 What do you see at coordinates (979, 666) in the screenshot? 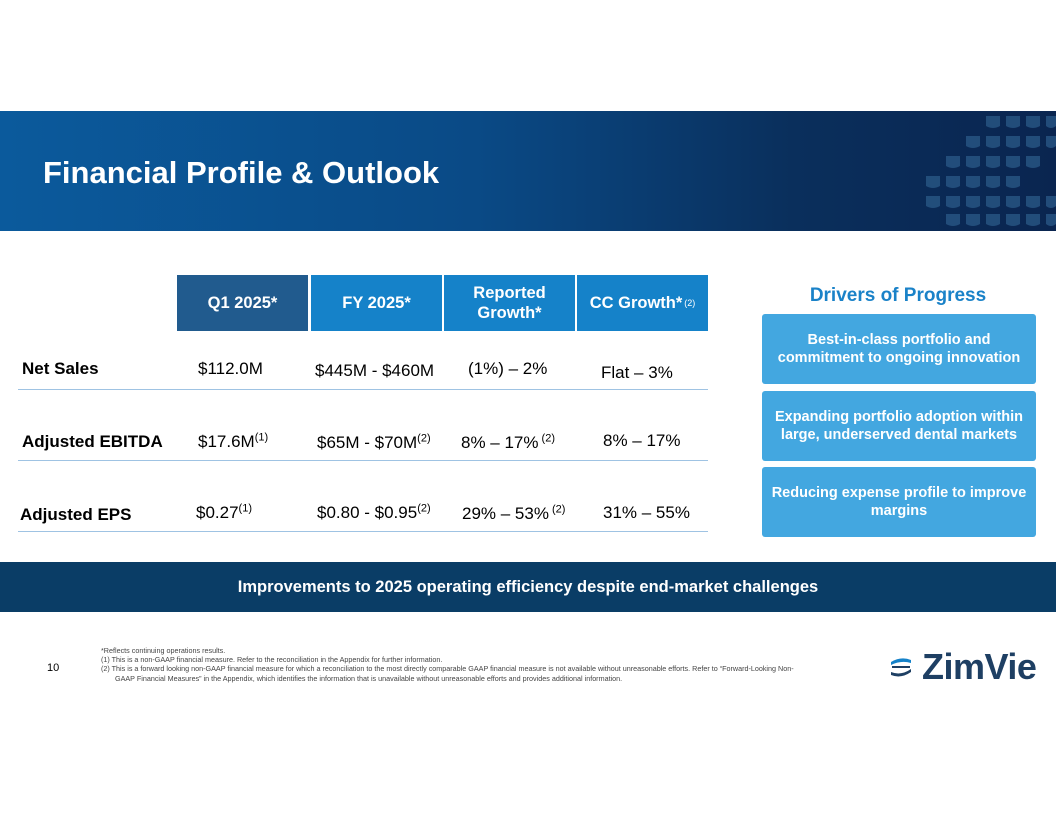
I see `logo-text: ZimVie` at bounding box center [979, 666].